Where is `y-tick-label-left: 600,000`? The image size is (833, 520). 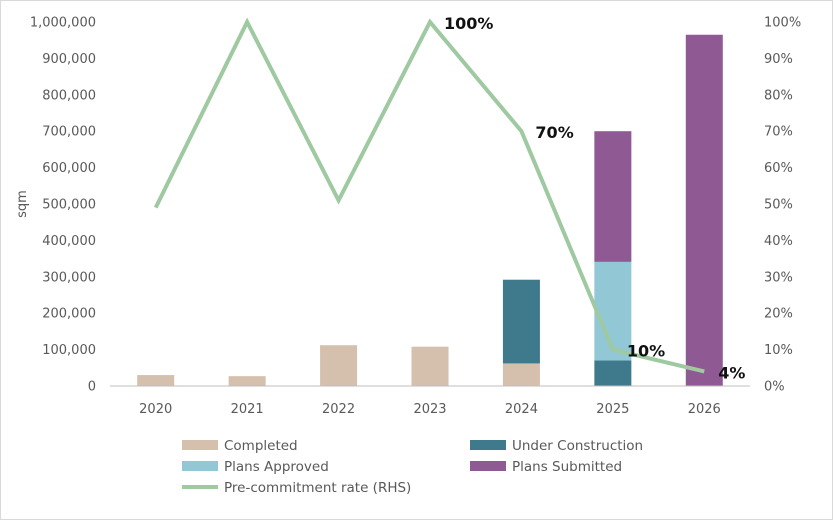
y-tick-label-left: 600,000 is located at coordinates (69, 168).